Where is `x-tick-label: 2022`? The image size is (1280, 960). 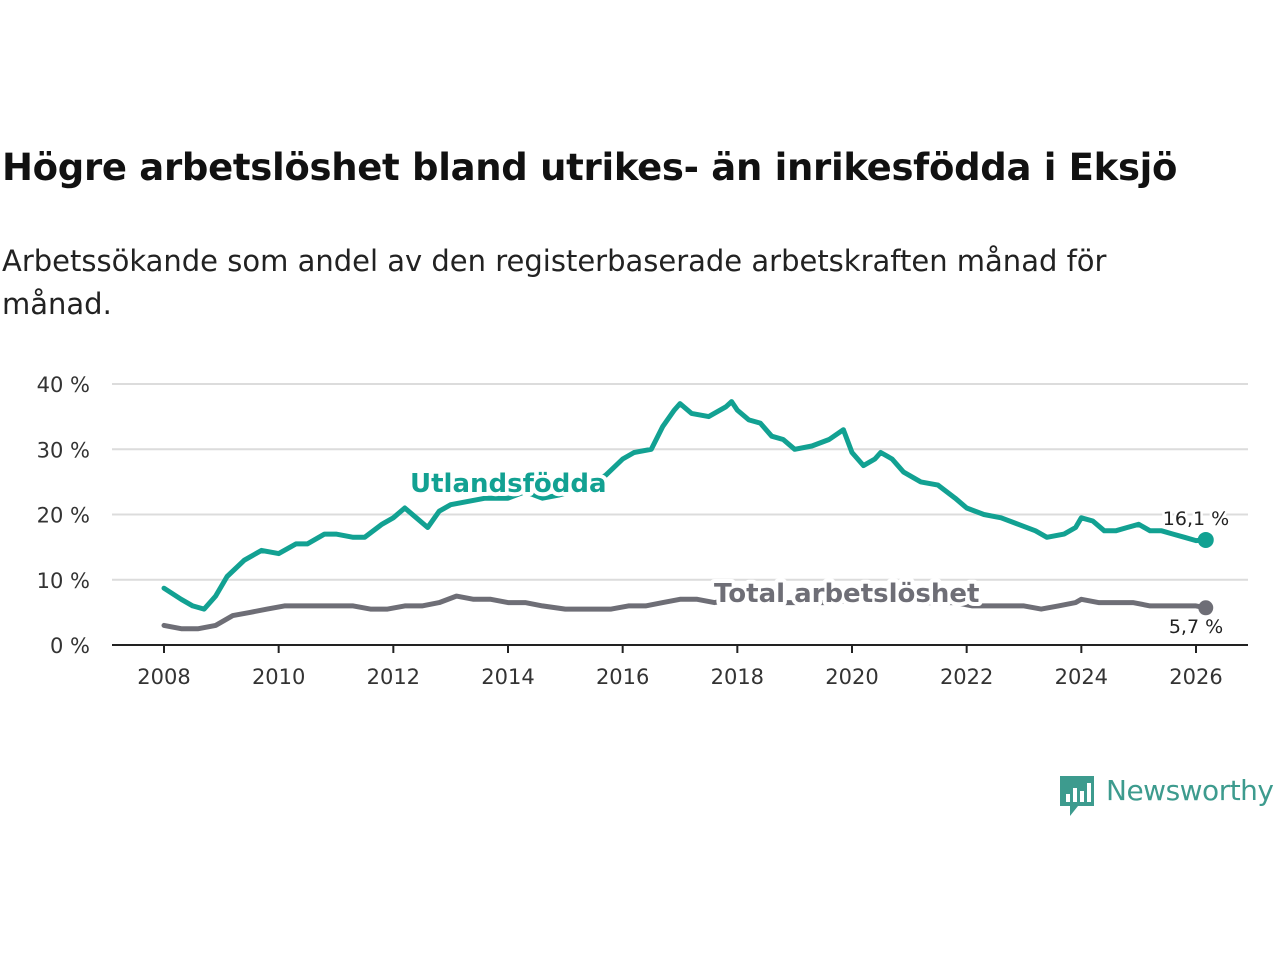
x-tick-label: 2022 is located at coordinates (966, 677).